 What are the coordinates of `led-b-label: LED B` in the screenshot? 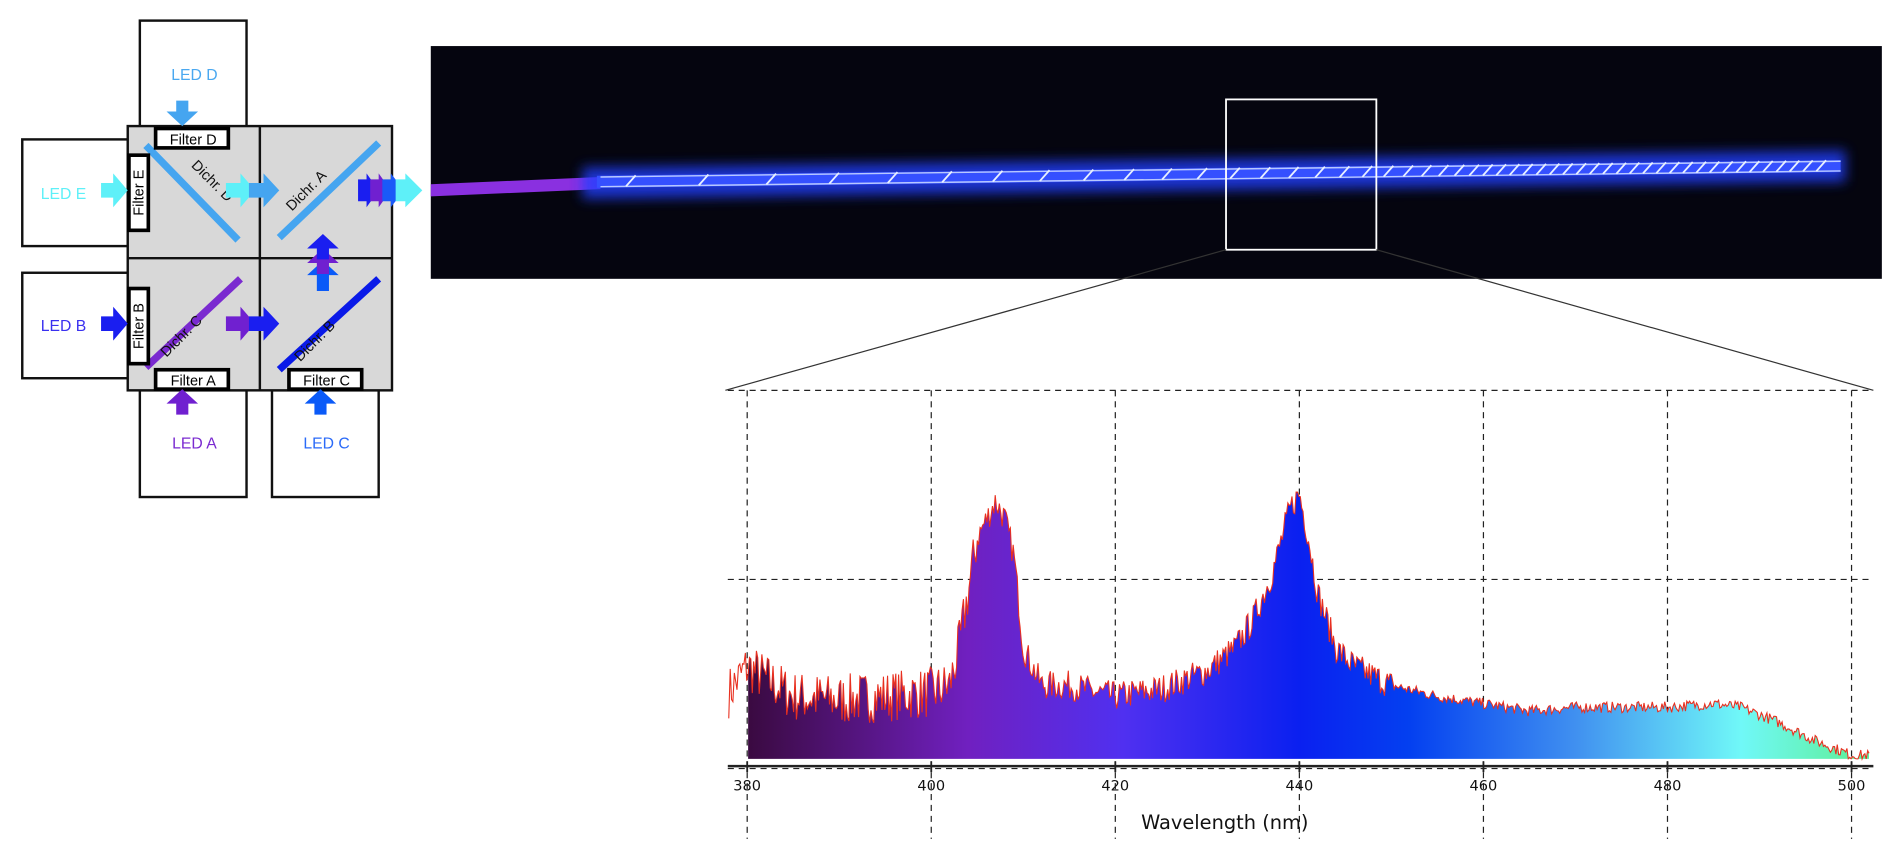 It's located at (64, 326).